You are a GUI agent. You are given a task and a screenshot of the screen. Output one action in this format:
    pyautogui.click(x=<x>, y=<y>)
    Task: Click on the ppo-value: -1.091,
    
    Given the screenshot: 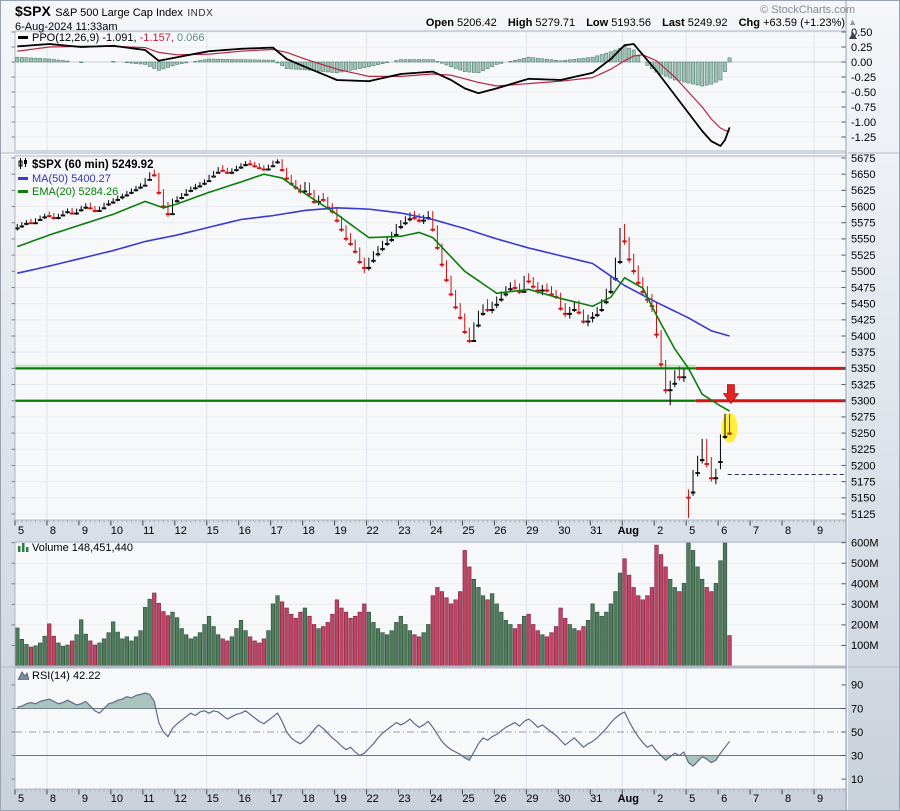 What is the action you would take?
    pyautogui.click(x=119, y=38)
    